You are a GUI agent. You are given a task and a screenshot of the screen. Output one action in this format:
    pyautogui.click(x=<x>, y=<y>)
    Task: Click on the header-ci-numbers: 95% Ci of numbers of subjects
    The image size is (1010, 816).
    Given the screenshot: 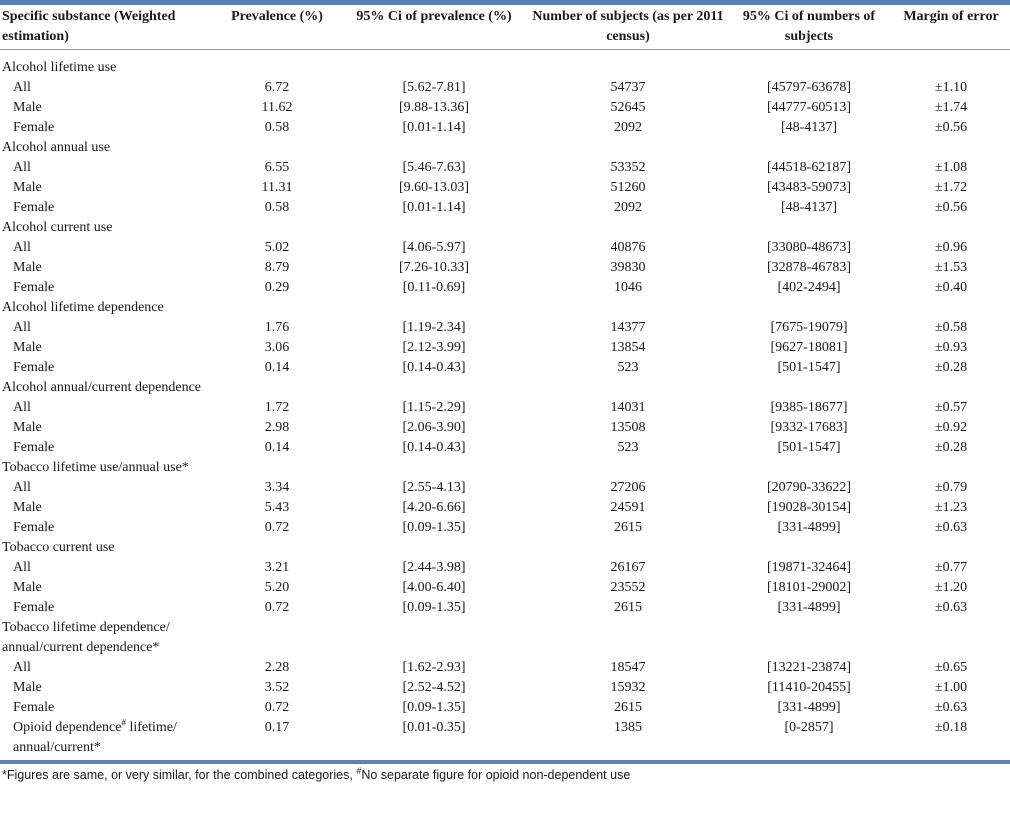 What is the action you would take?
    pyautogui.click(x=809, y=26)
    